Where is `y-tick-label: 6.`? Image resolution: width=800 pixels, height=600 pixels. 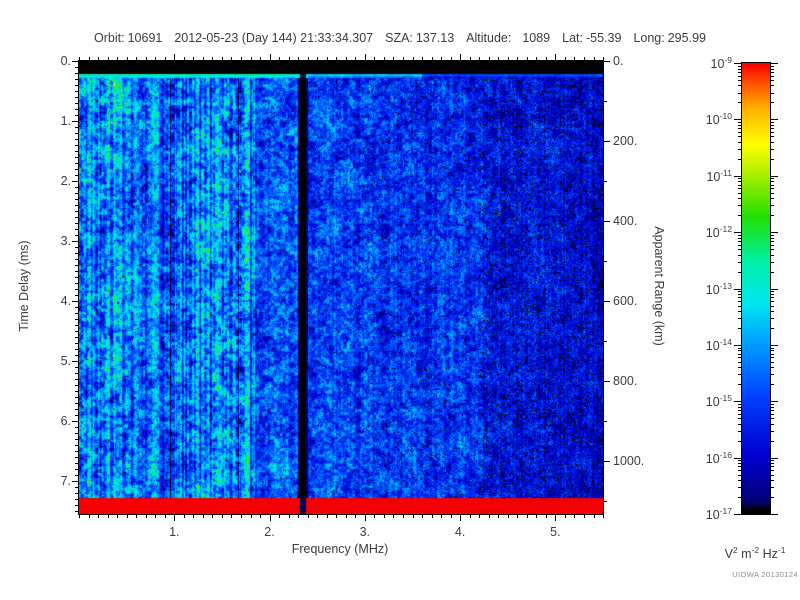
y-tick-label: 6. is located at coordinates (65, 421).